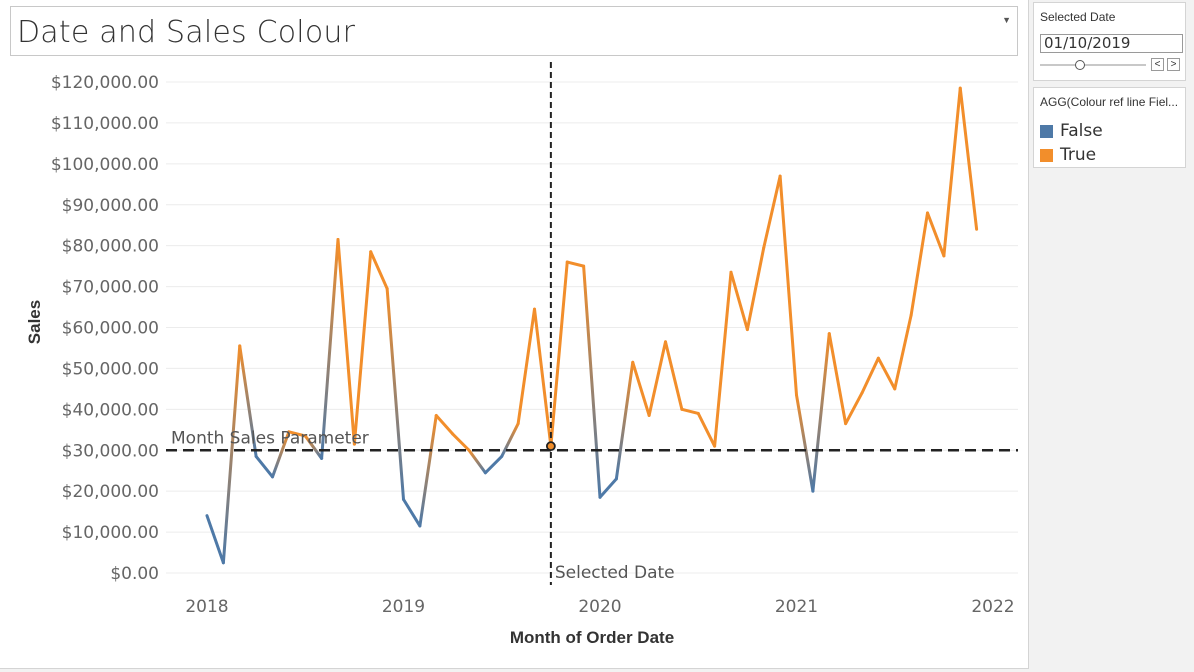  I want to click on selected-date-panel: Selected Date 01/10/2019 < >, so click(1109, 41).